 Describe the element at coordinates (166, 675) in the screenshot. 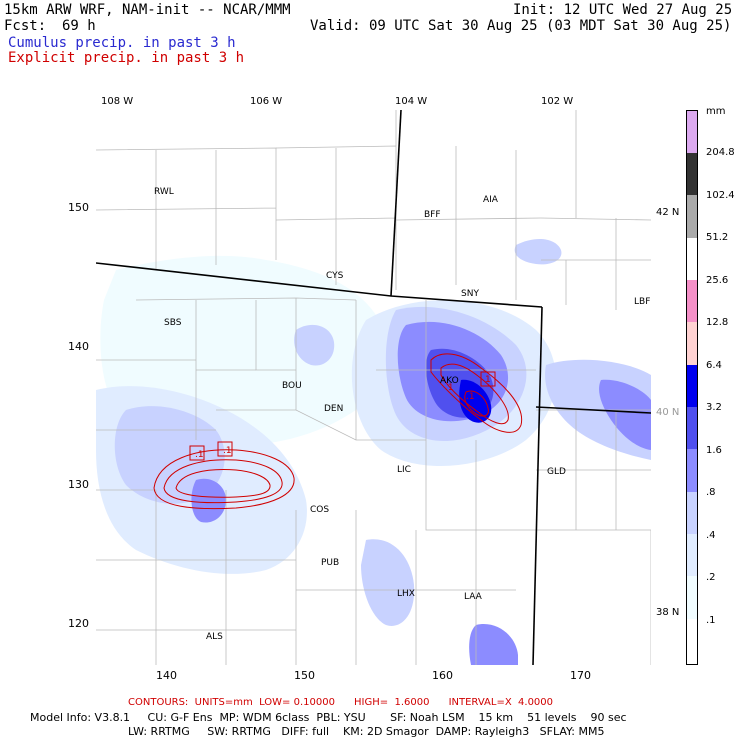

I see `grid-x-140: 140` at that location.